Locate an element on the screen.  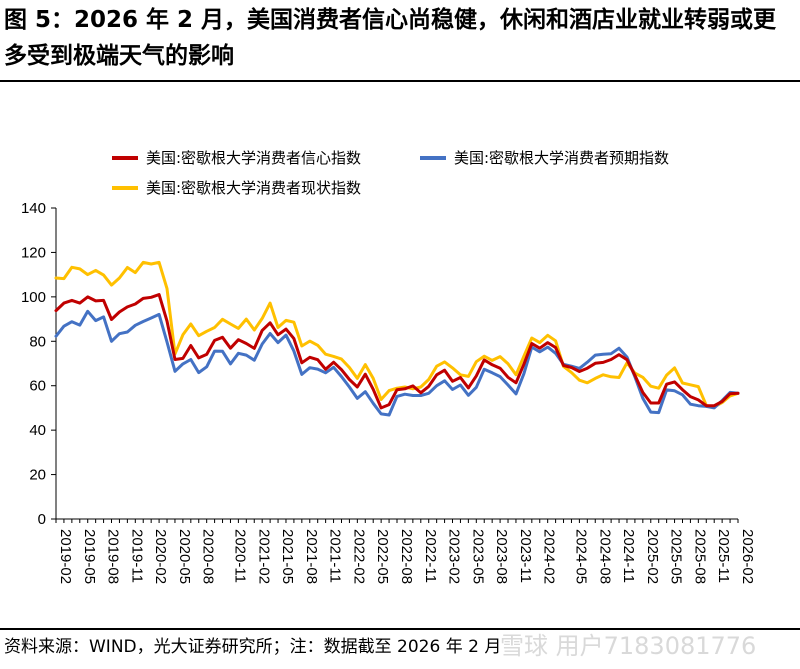
legend-label-current: 美国:密歇根大学消费者现状指数 is located at coordinates (253, 188).